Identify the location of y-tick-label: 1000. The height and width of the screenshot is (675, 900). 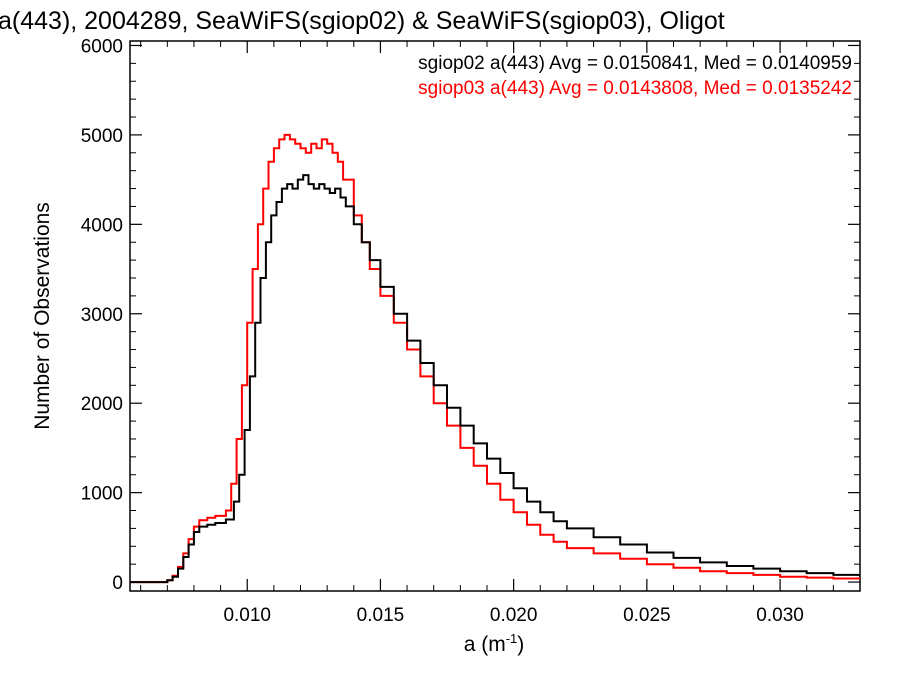
(102, 494).